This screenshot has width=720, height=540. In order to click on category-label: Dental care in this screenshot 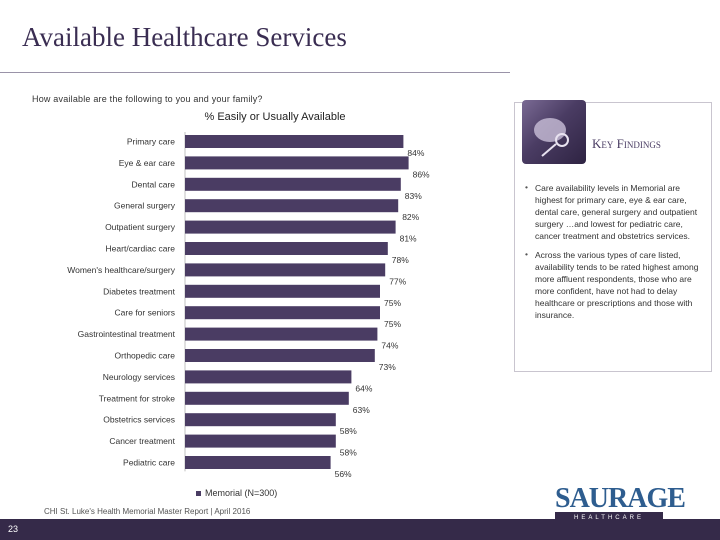, I will do `click(154, 184)`.